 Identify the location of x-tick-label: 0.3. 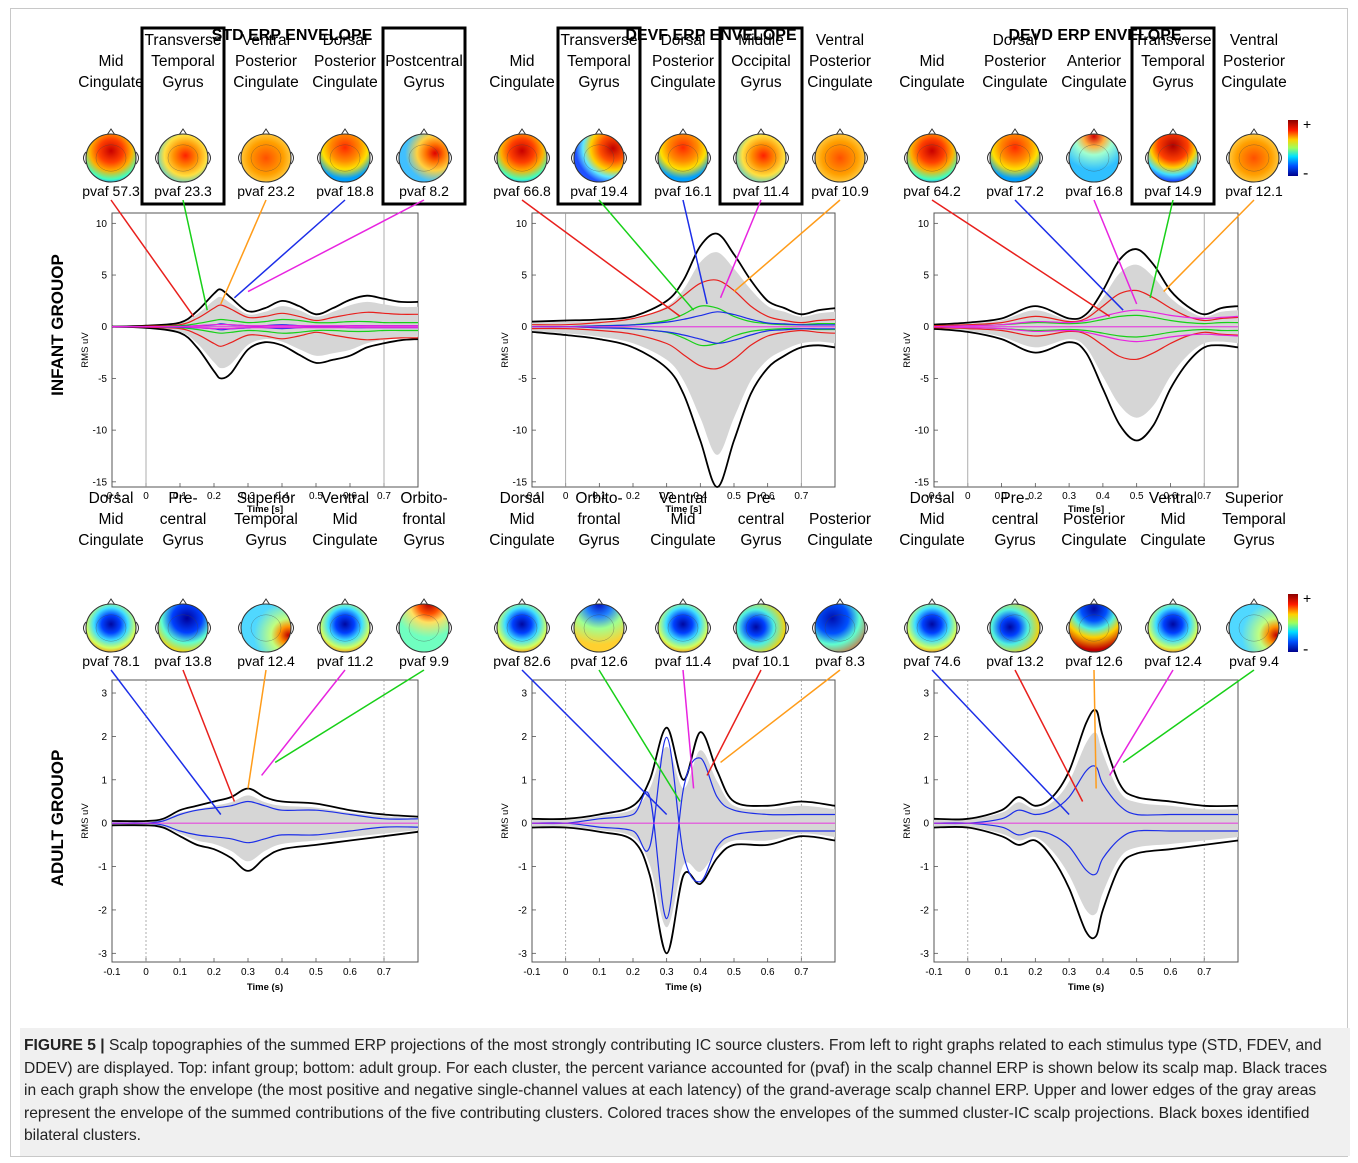
(667, 972).